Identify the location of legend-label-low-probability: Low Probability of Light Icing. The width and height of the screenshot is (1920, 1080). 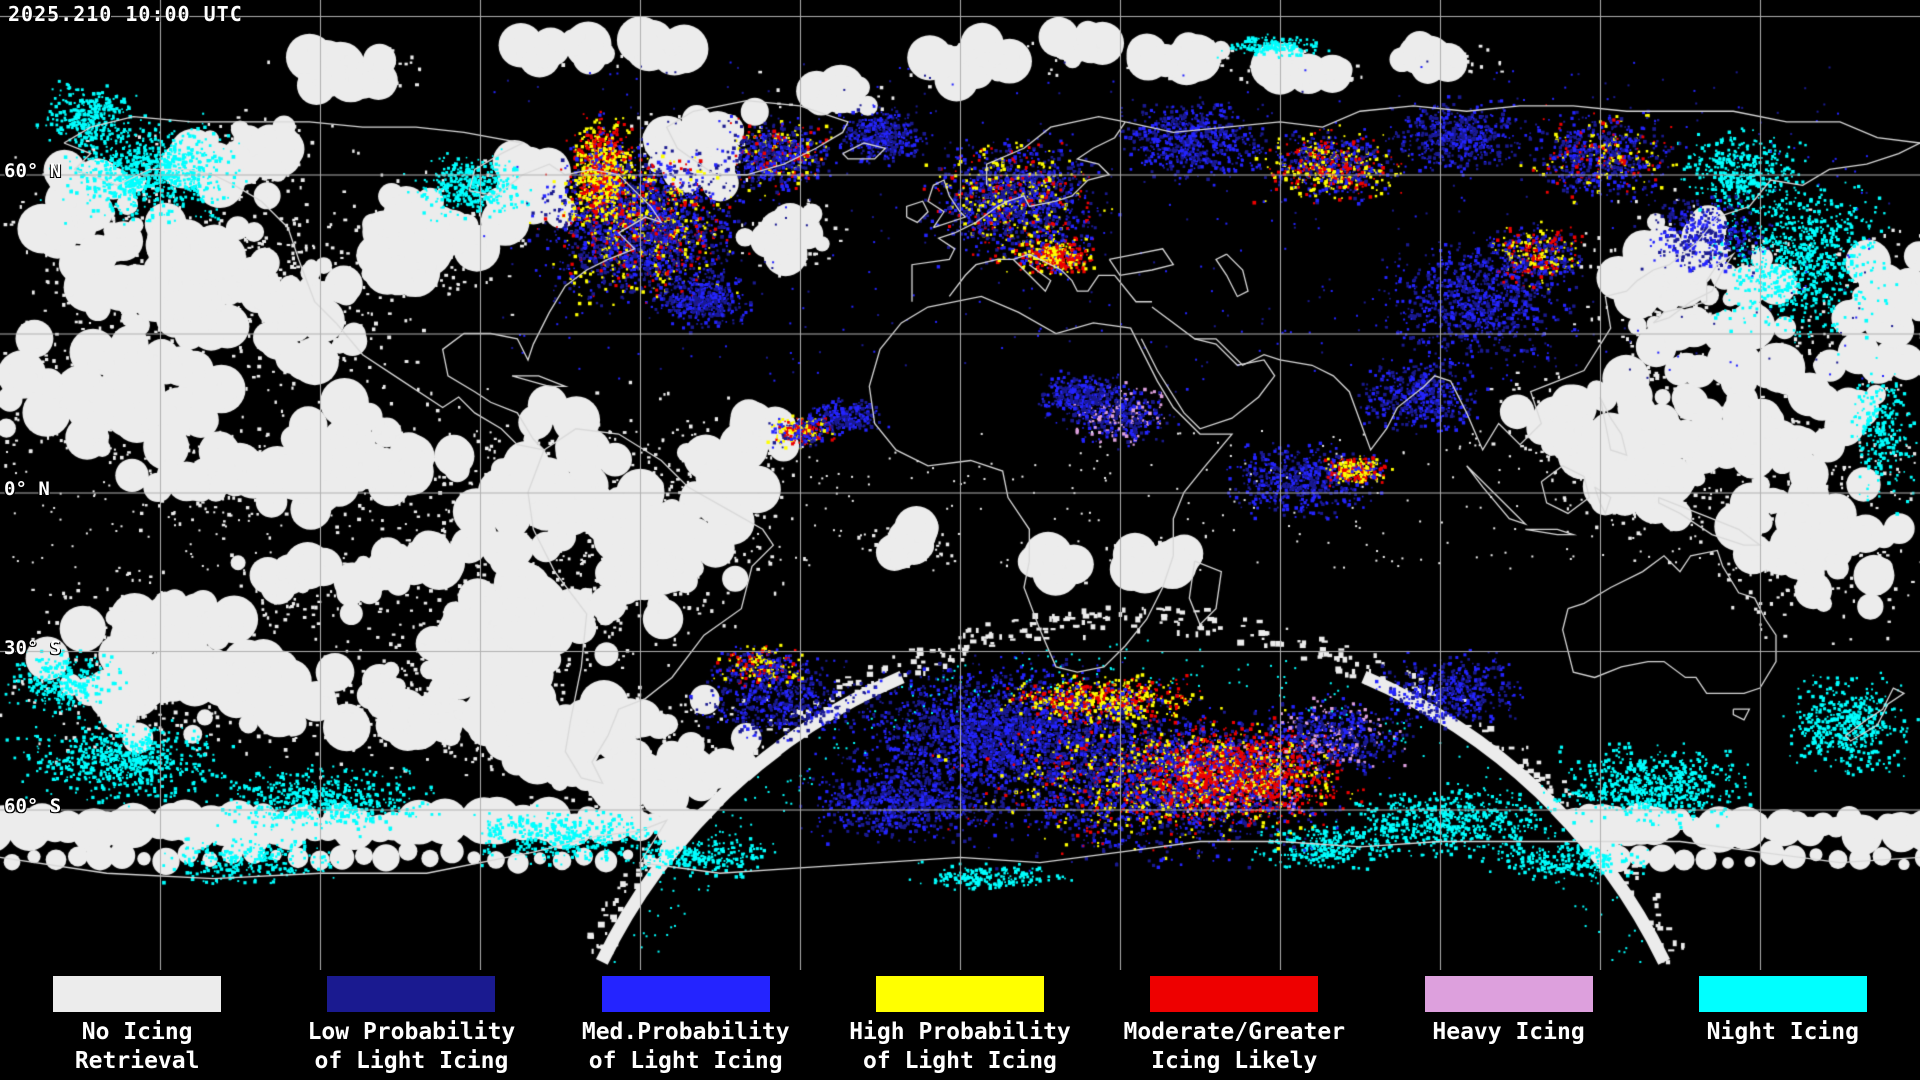
(411, 1047).